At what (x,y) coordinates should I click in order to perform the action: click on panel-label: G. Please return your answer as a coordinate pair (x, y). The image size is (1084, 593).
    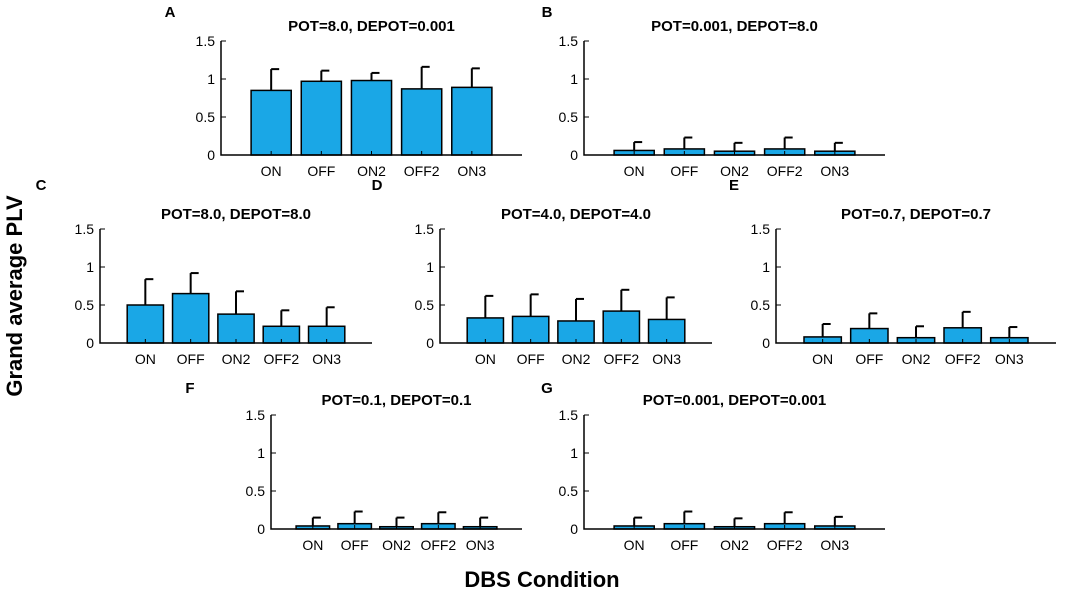
    Looking at the image, I should click on (547, 388).